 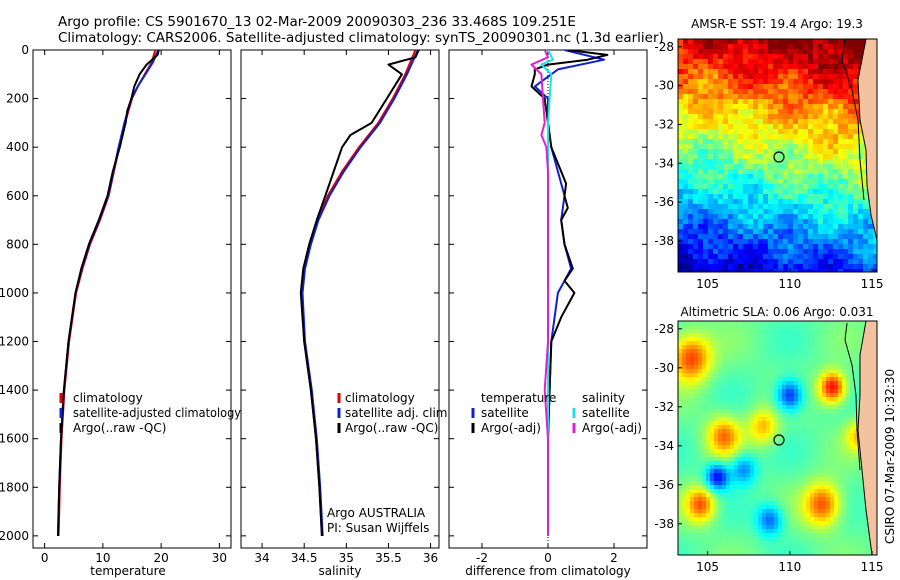 I want to click on legend-header-temperature: temperature, so click(x=518, y=398).